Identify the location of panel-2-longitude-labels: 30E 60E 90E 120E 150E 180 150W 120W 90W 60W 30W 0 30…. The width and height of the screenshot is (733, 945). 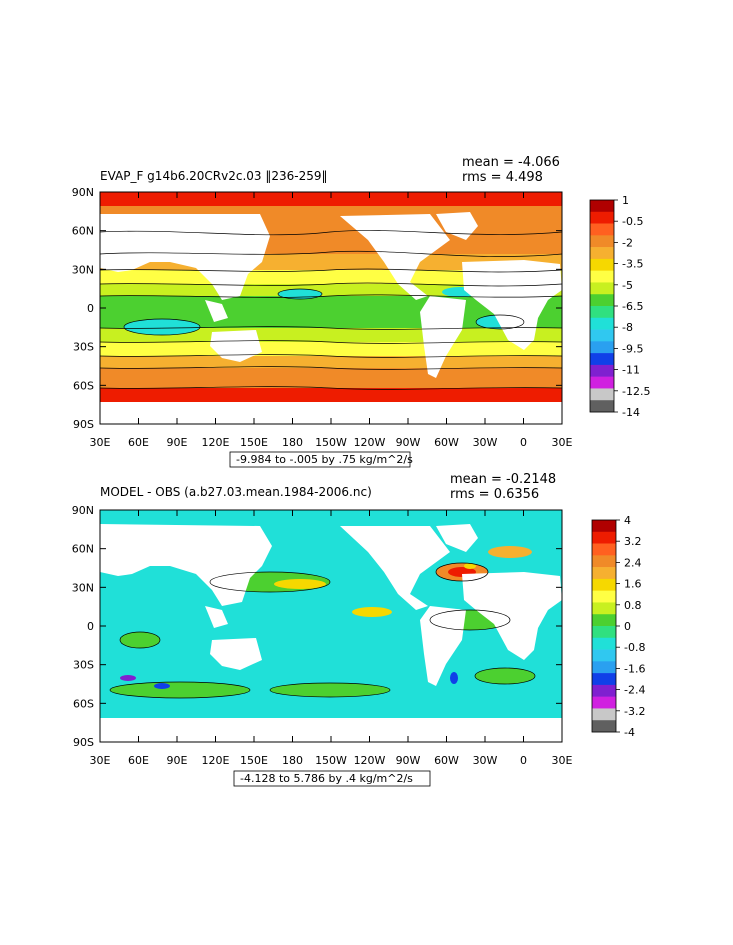
(331, 760).